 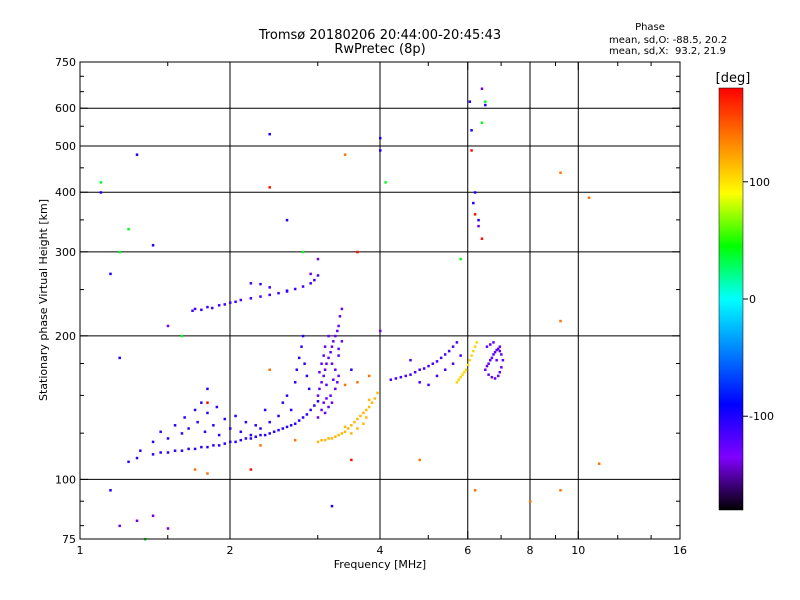 I want to click on y-axis-label: Stationary phase Virtual Height [km], so click(x=43, y=300).